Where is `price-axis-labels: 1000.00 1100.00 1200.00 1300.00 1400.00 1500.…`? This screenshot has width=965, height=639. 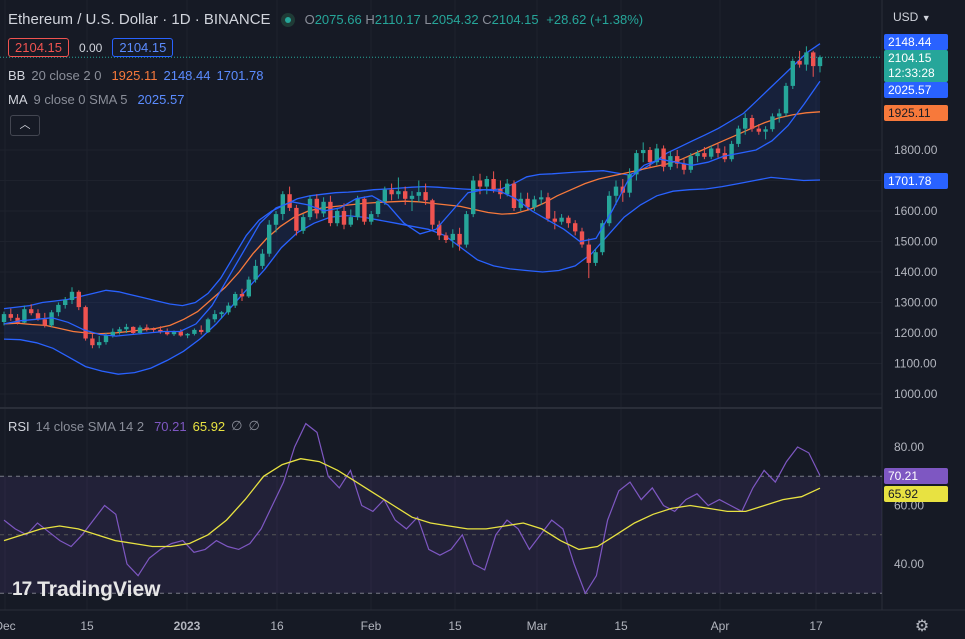
price-axis-labels: 1000.00 1100.00 1200.00 1300.00 1400.00 1500.… is located at coordinates (916, 272).